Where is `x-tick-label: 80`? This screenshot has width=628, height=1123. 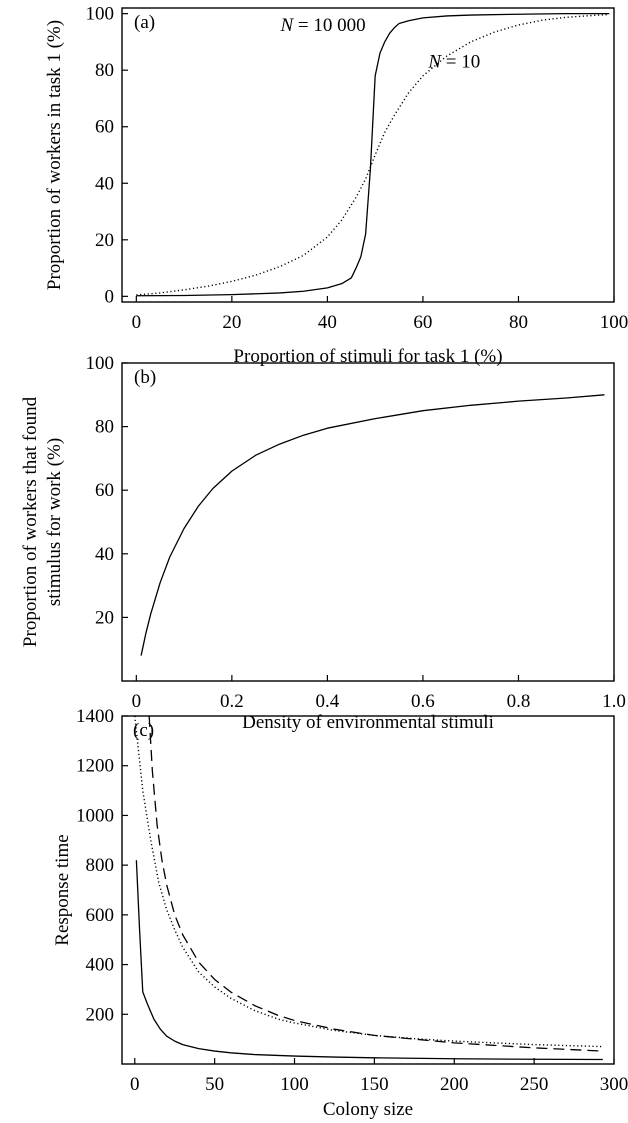 x-tick-label: 80 is located at coordinates (518, 322).